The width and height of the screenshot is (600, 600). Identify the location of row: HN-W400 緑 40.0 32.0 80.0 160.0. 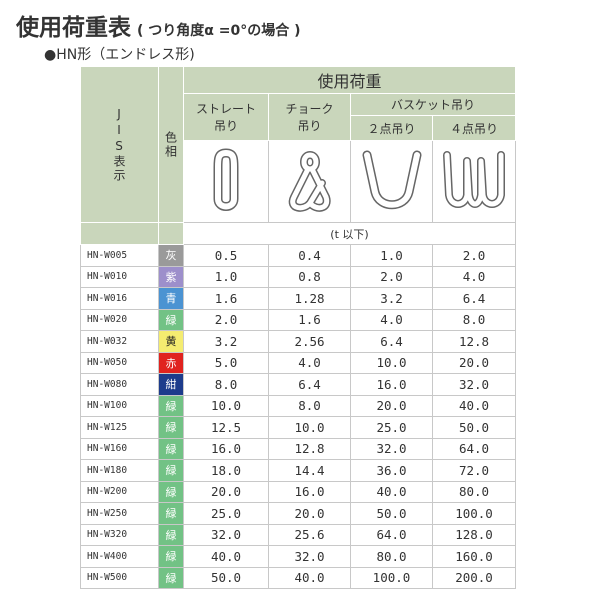
(298, 556).